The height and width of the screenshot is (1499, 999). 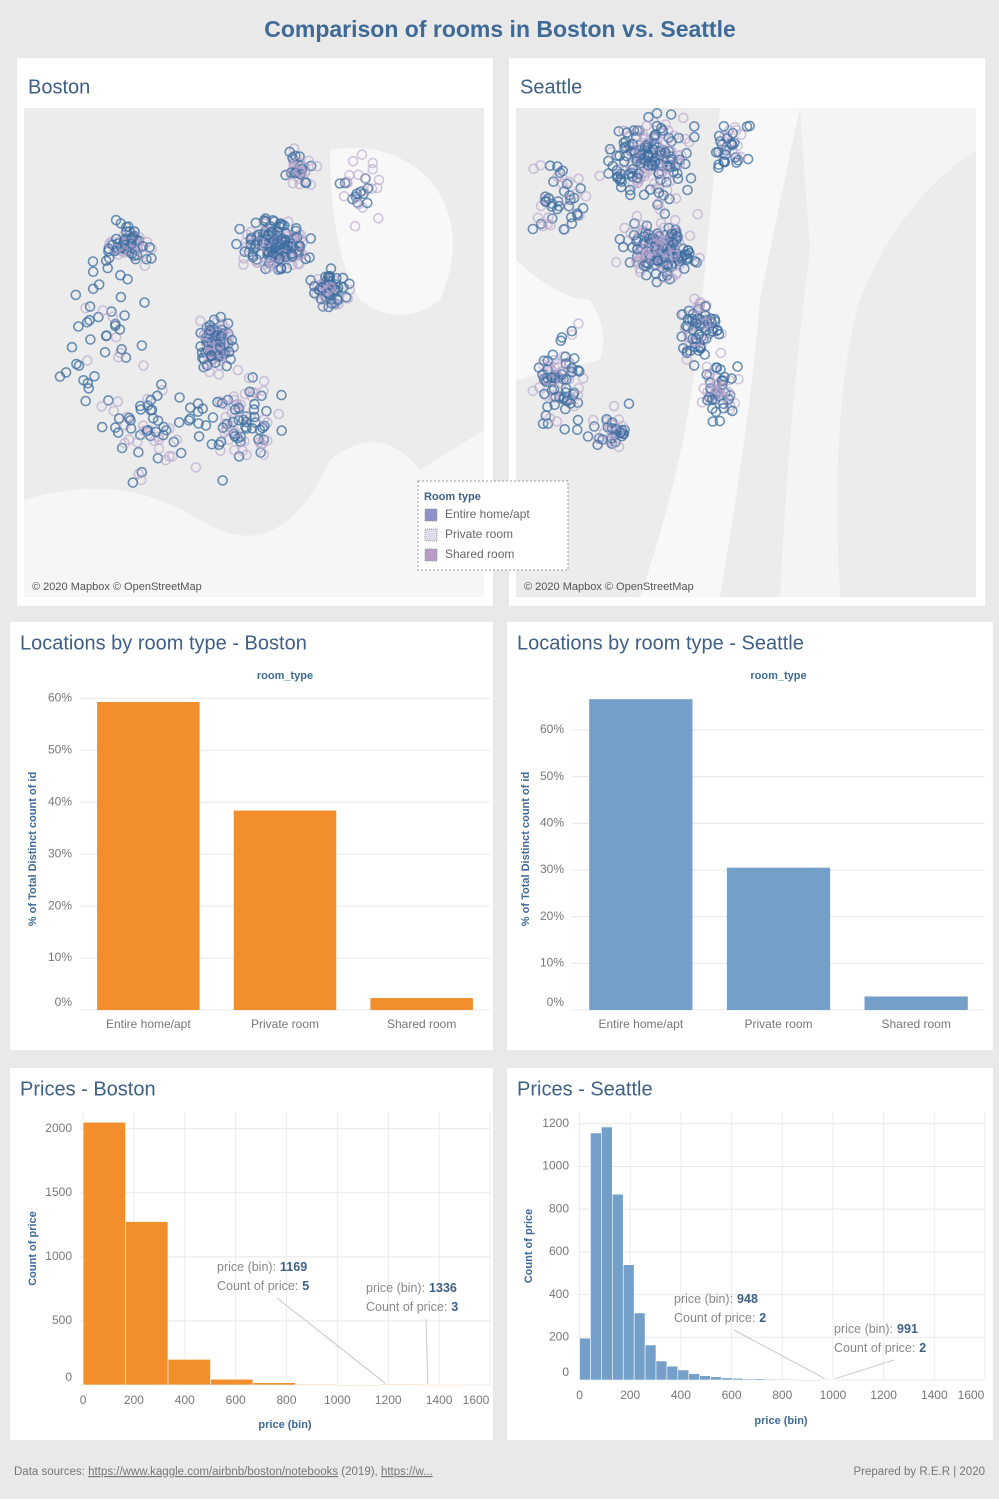 I want to click on x-tick-label: 1200, so click(x=388, y=1400).